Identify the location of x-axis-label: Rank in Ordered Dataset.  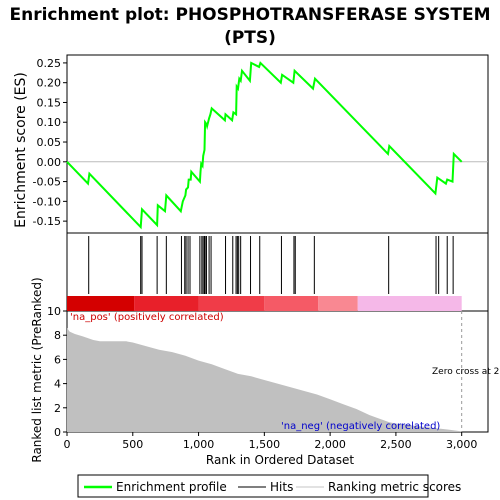
(280, 460).